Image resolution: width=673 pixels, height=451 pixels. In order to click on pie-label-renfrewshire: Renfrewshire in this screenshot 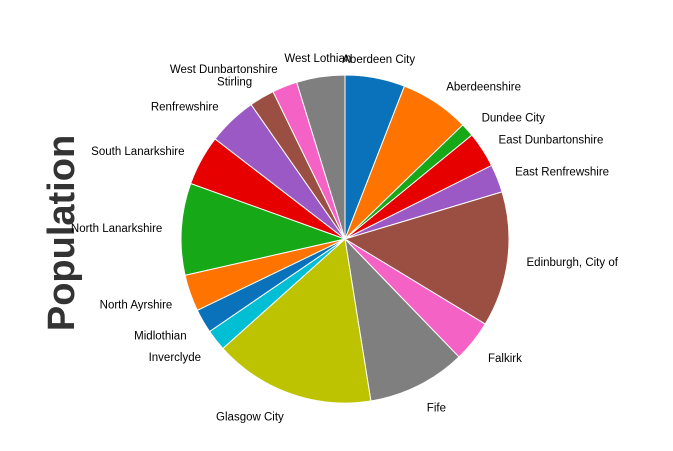, I will do `click(185, 108)`.